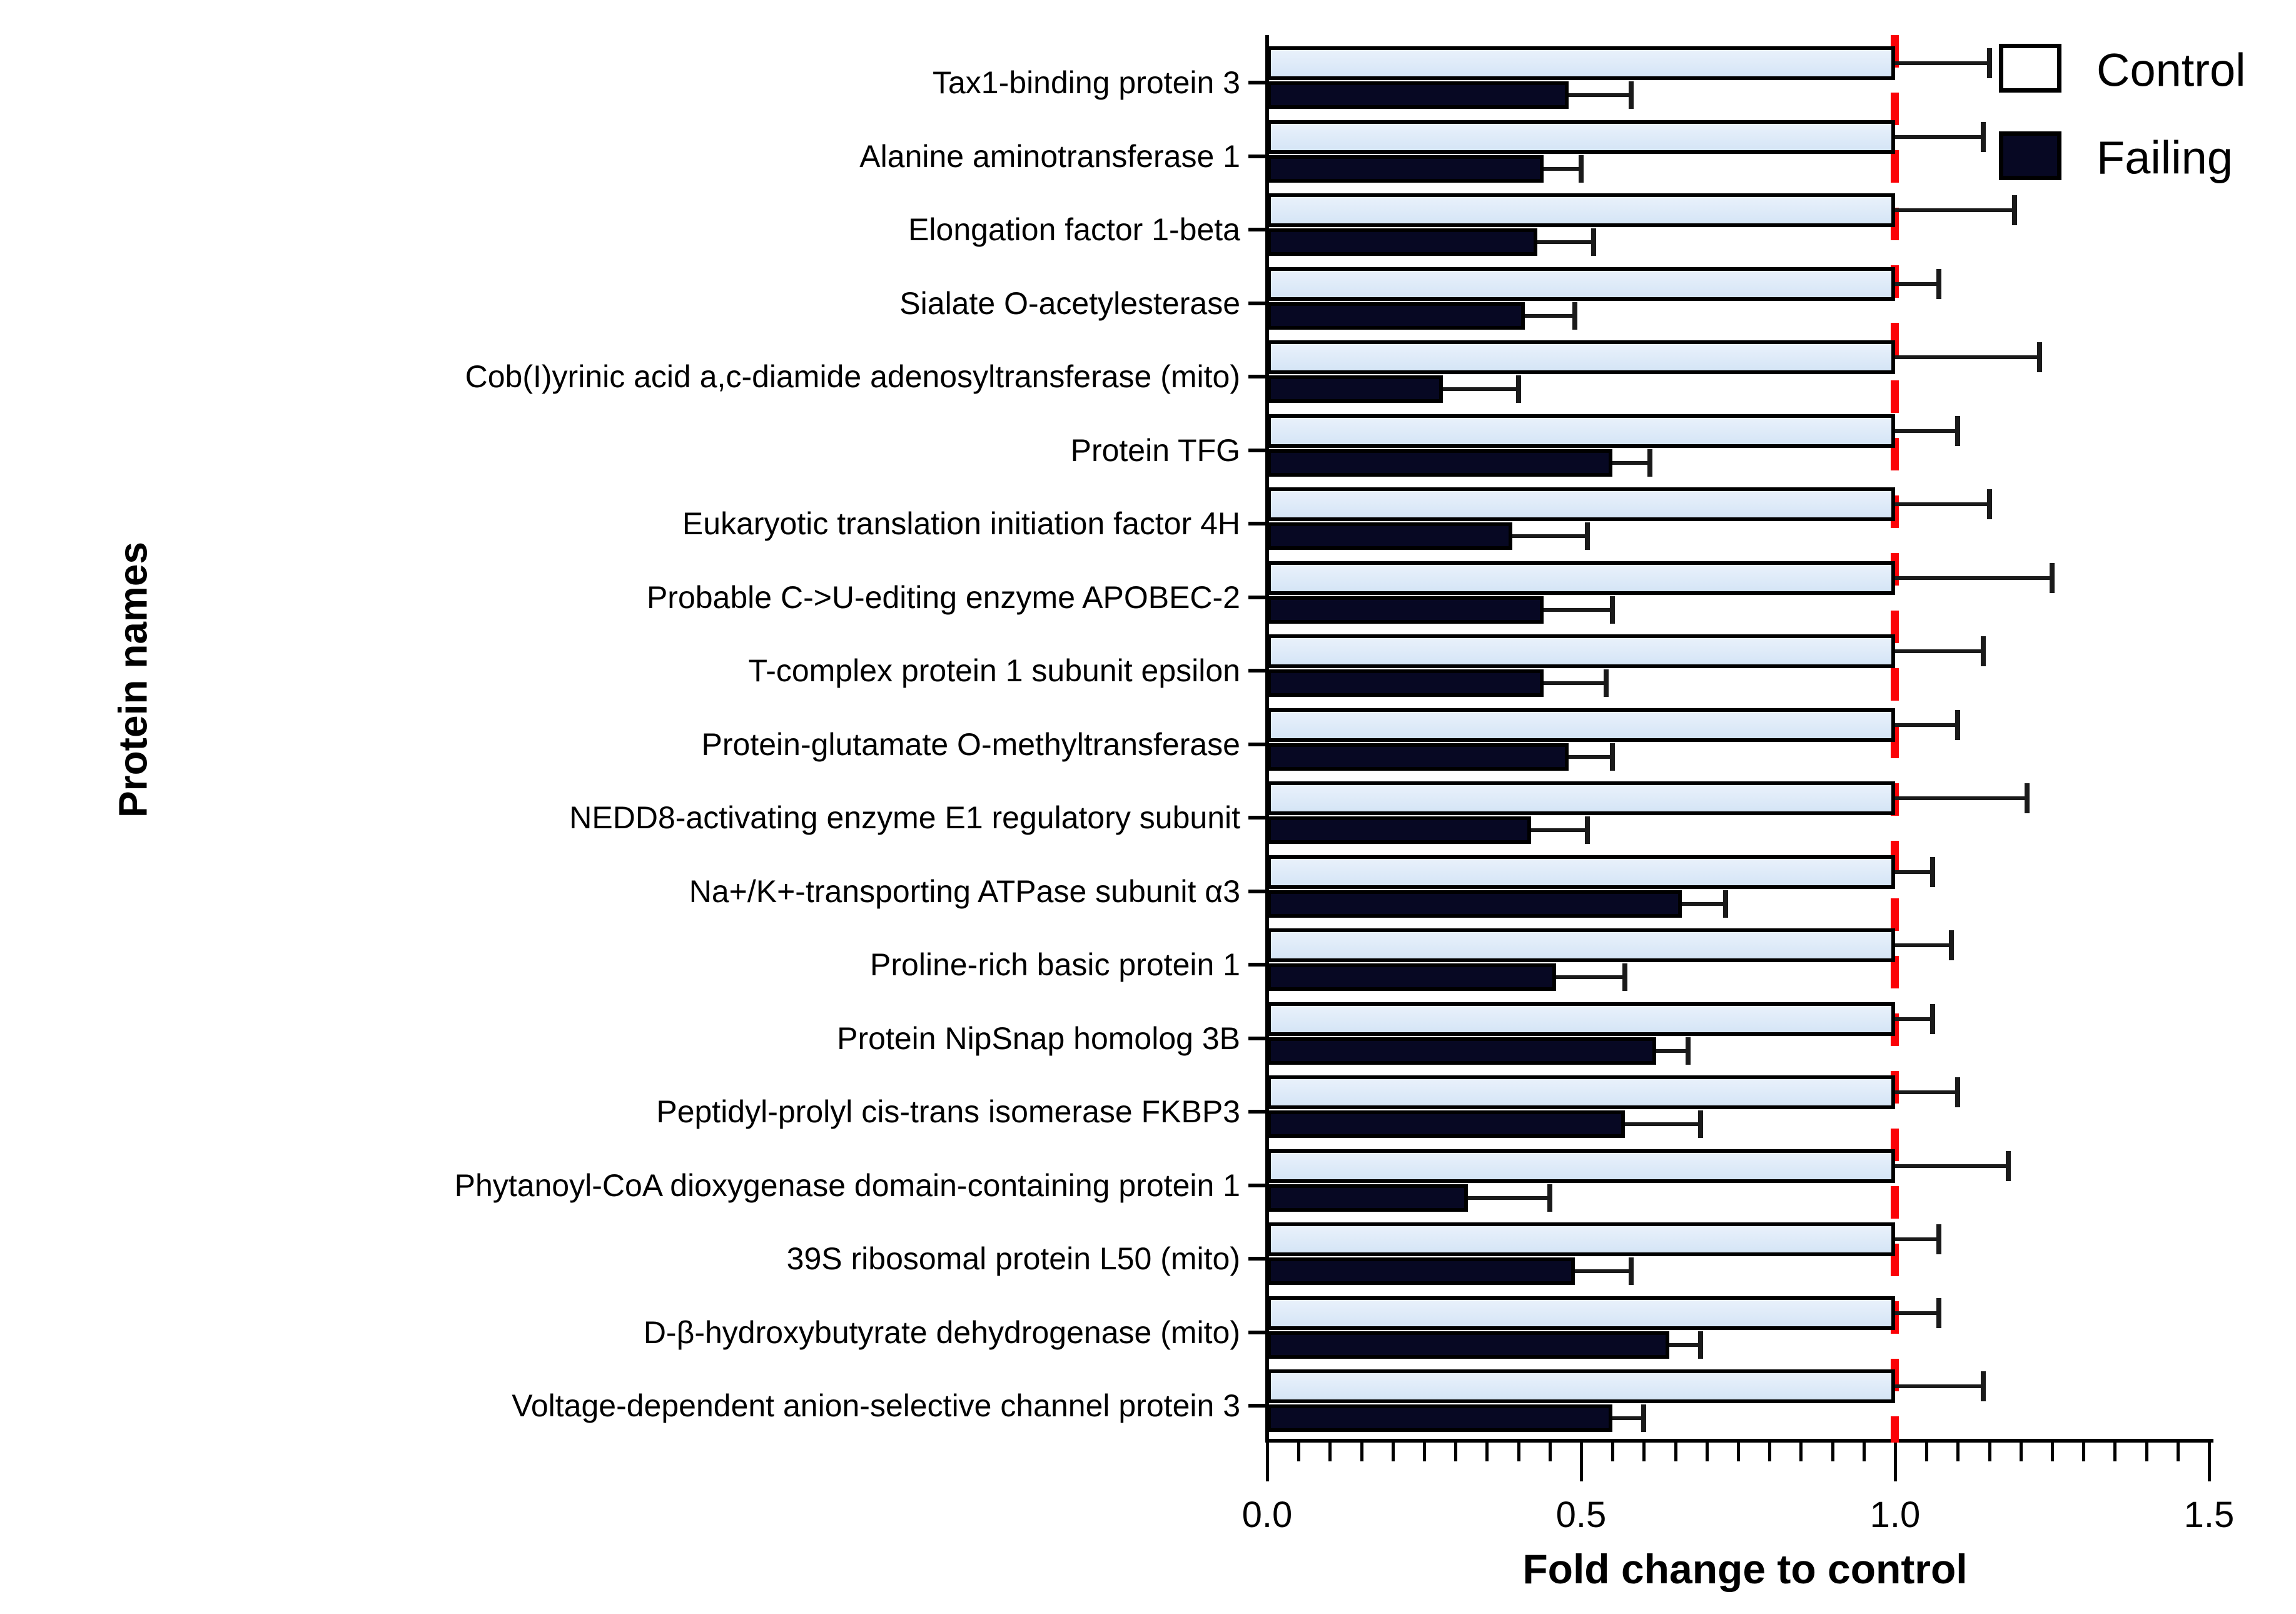  Describe the element at coordinates (1038, 1038) in the screenshot. I see `category-label: Protein NipSnap homolog 3B` at that location.